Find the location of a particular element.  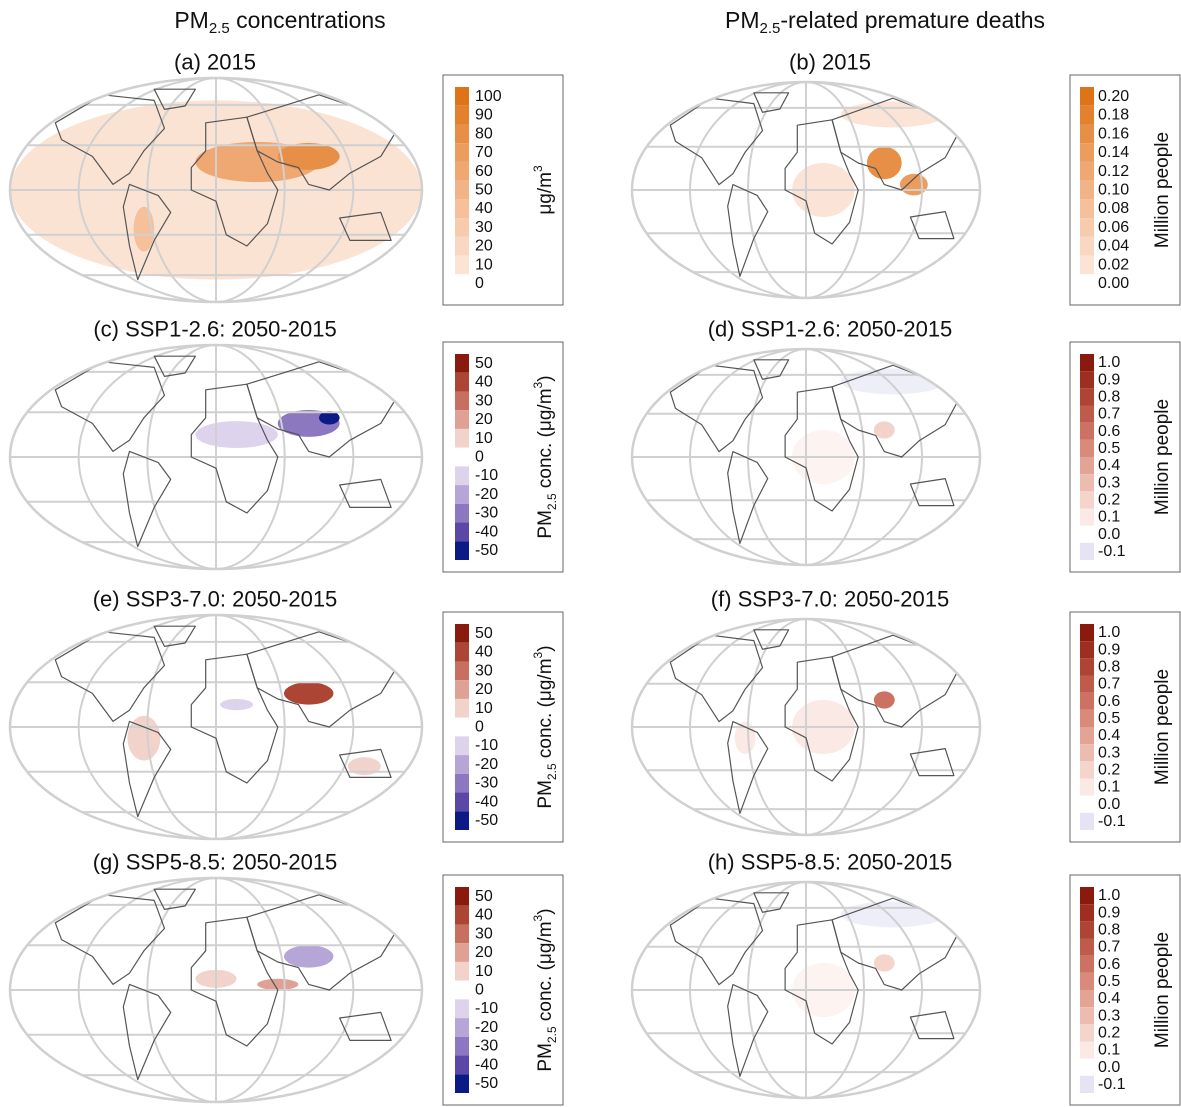

colorbar-tick-label: 0.08 is located at coordinates (1113, 208).